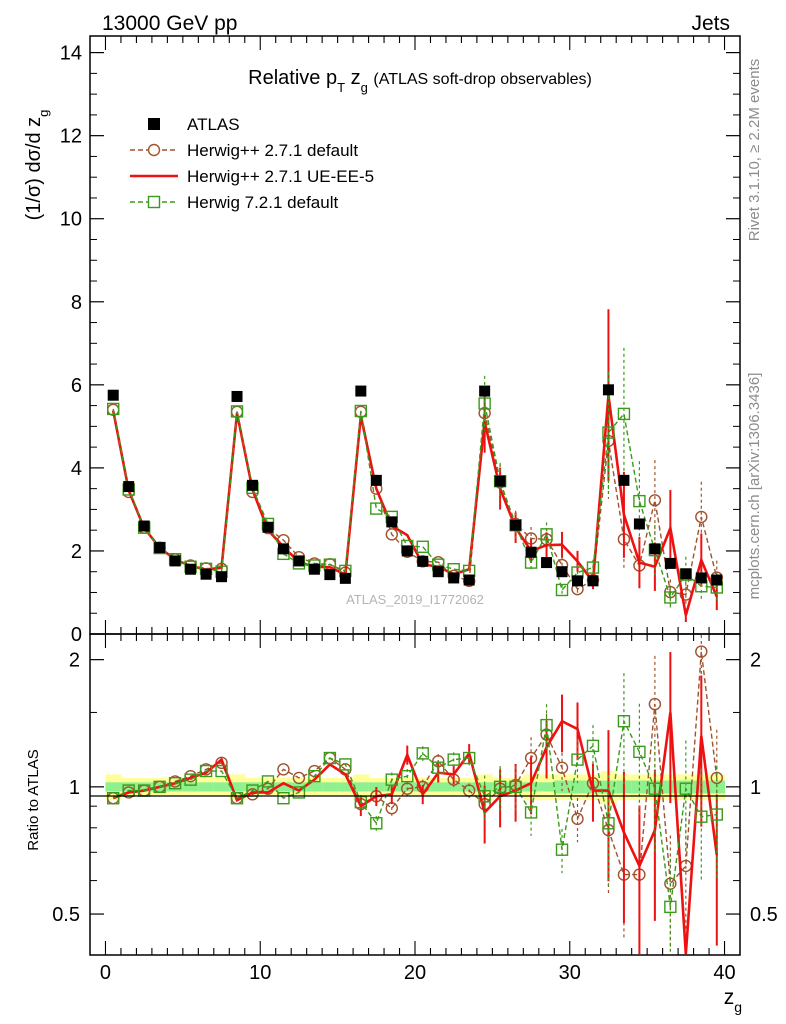  What do you see at coordinates (570, 973) in the screenshot?
I see `ratio-xtick-label: 30` at bounding box center [570, 973].